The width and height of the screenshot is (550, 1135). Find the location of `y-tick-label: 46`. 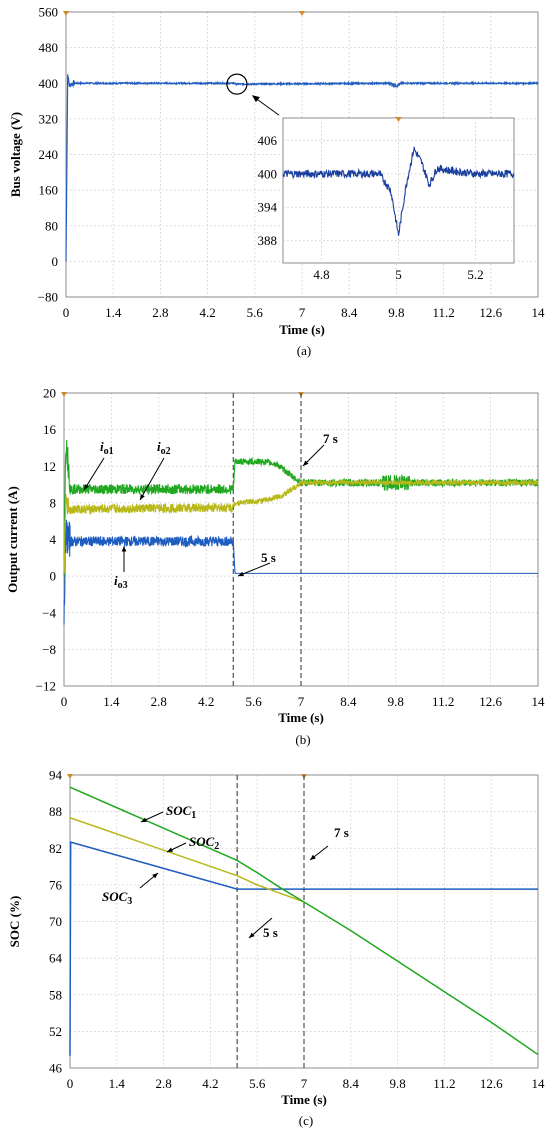

y-tick-label: 46 is located at coordinates (56, 1068).